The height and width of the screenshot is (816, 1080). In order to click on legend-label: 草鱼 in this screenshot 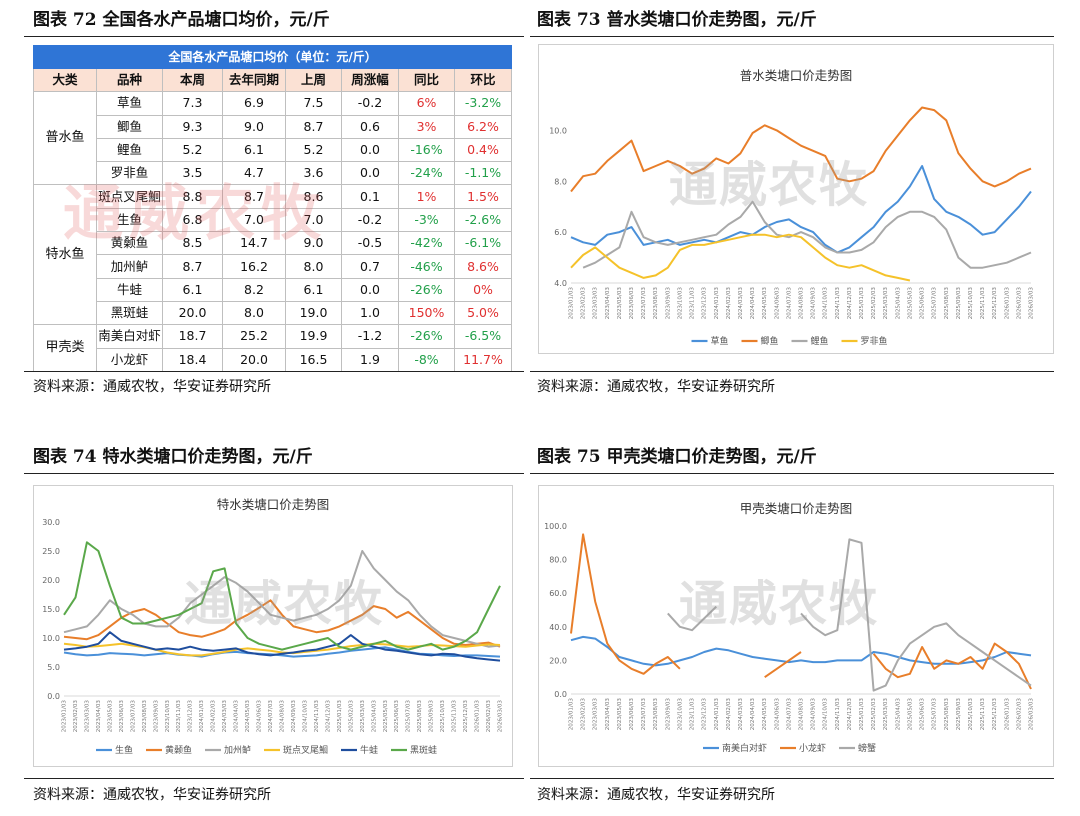, I will do `click(720, 341)`.